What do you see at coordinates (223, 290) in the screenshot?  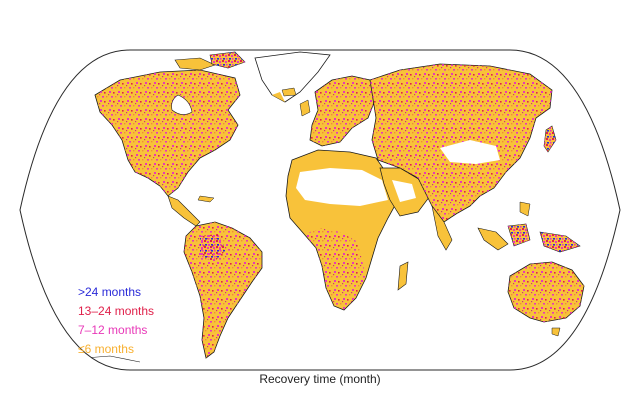 I see `south-america-landmass` at bounding box center [223, 290].